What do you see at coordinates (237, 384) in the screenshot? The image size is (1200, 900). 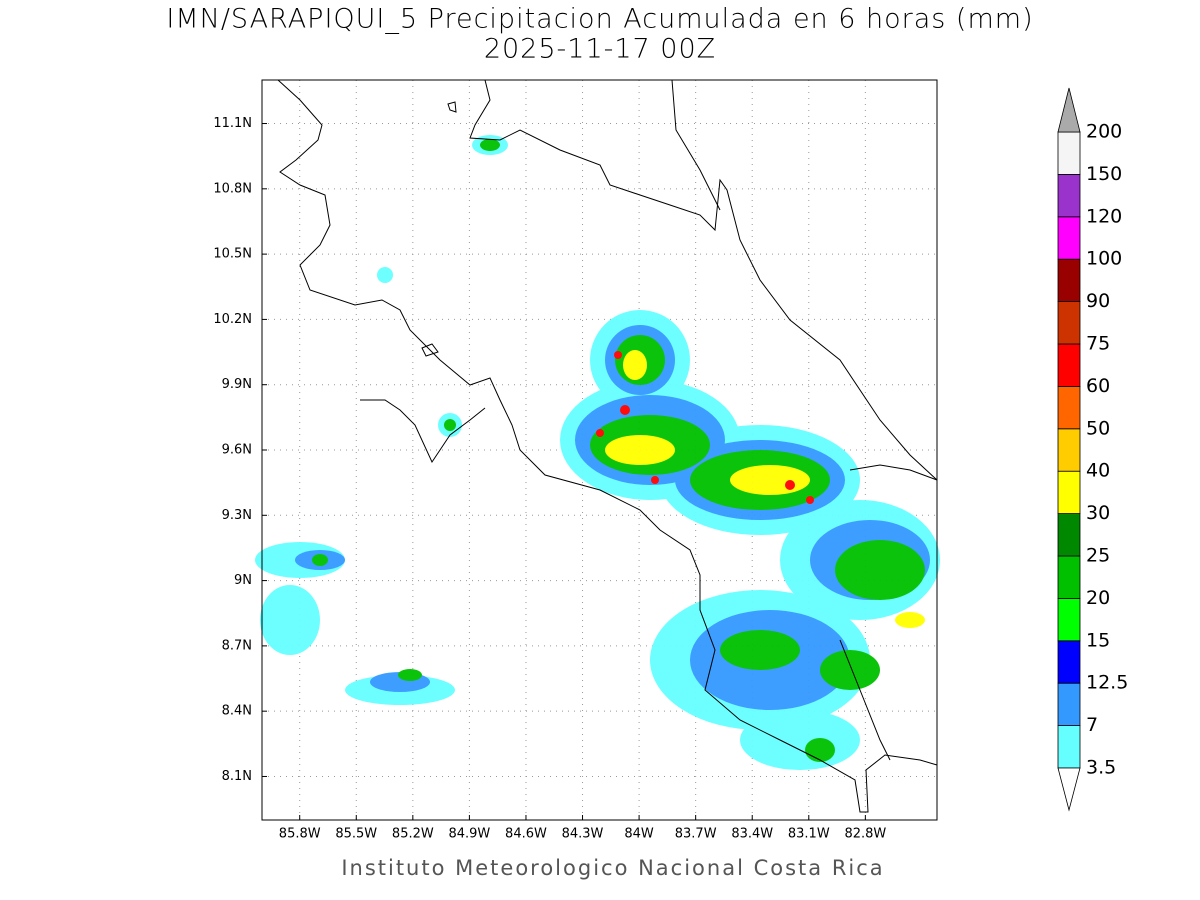 I see `y-tick-label: 9.9N` at bounding box center [237, 384].